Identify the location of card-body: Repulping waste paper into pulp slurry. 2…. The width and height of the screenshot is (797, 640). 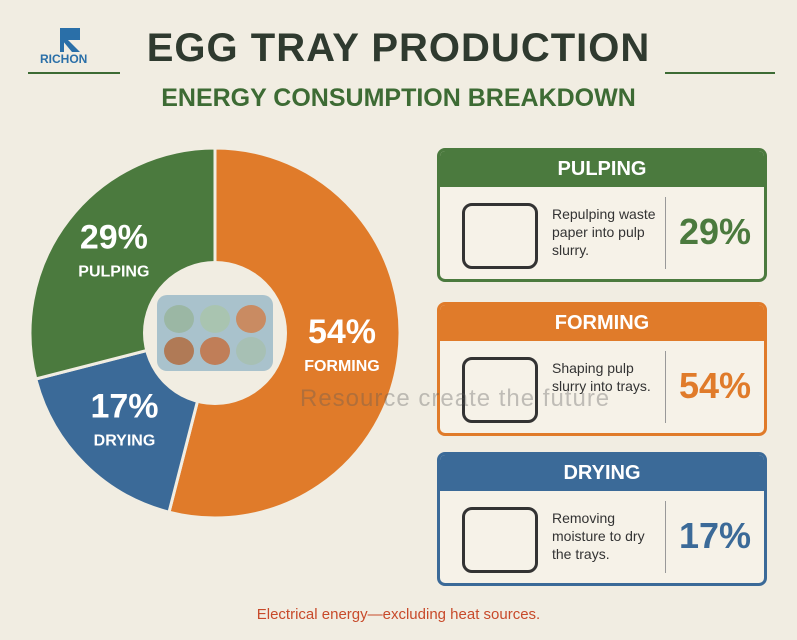
(602, 233).